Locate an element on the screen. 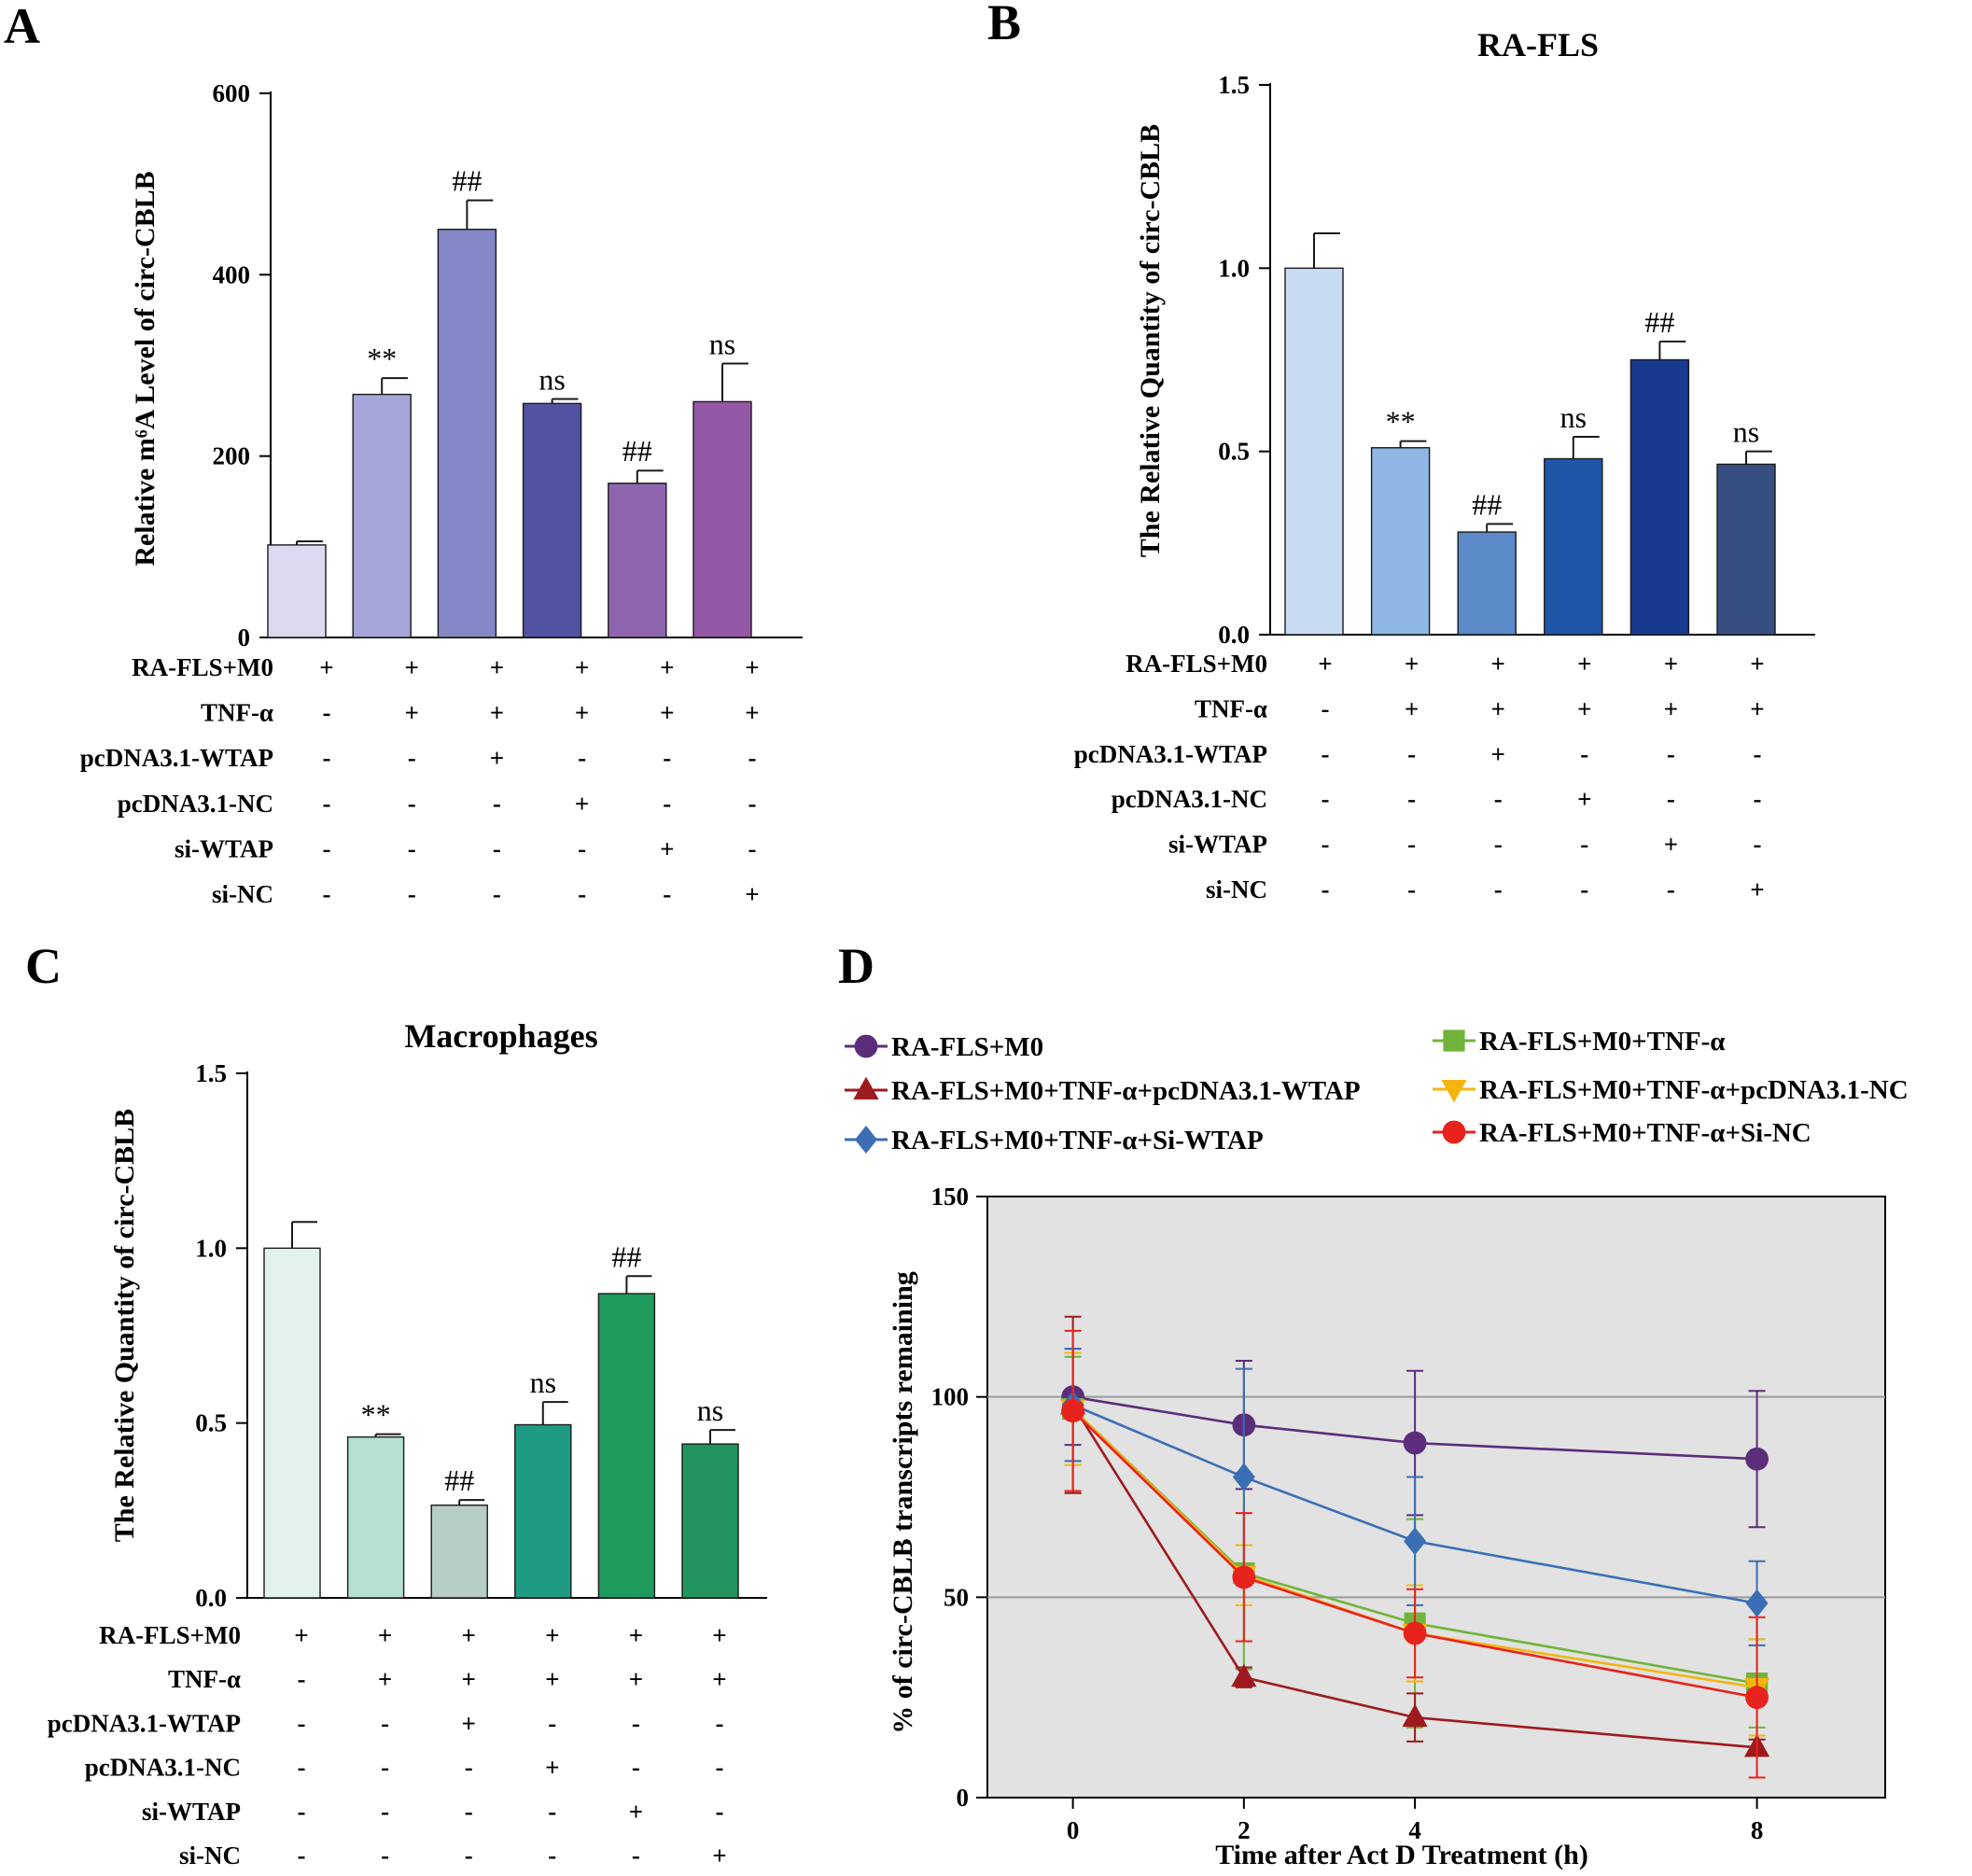 This screenshot has width=1972, height=1876. panel-c-plot: 0.0 0.5 1.0 1.5 ** ## ns ## ns is located at coordinates (481, 1335).